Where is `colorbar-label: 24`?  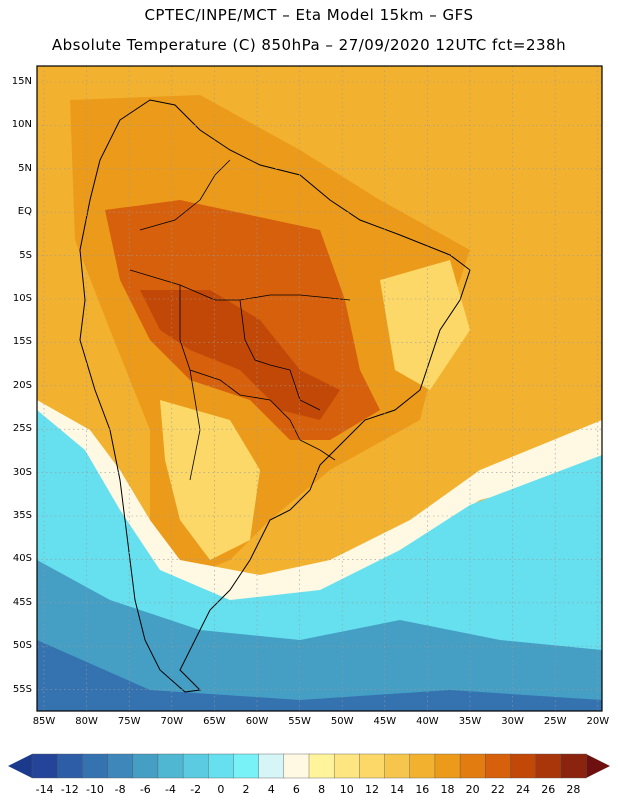
colorbar-label: 24 is located at coordinates (523, 789).